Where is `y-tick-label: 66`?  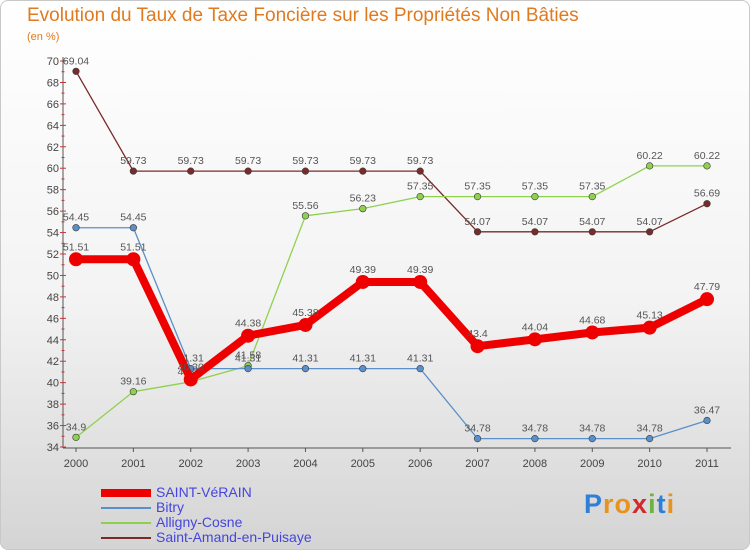
y-tick-label: 66 is located at coordinates (53, 105).